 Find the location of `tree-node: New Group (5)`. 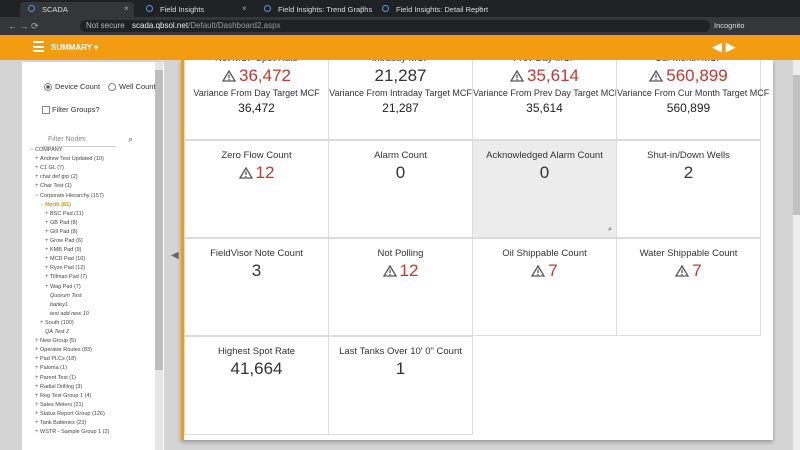

tree-node: New Group (5) is located at coordinates (58, 341).